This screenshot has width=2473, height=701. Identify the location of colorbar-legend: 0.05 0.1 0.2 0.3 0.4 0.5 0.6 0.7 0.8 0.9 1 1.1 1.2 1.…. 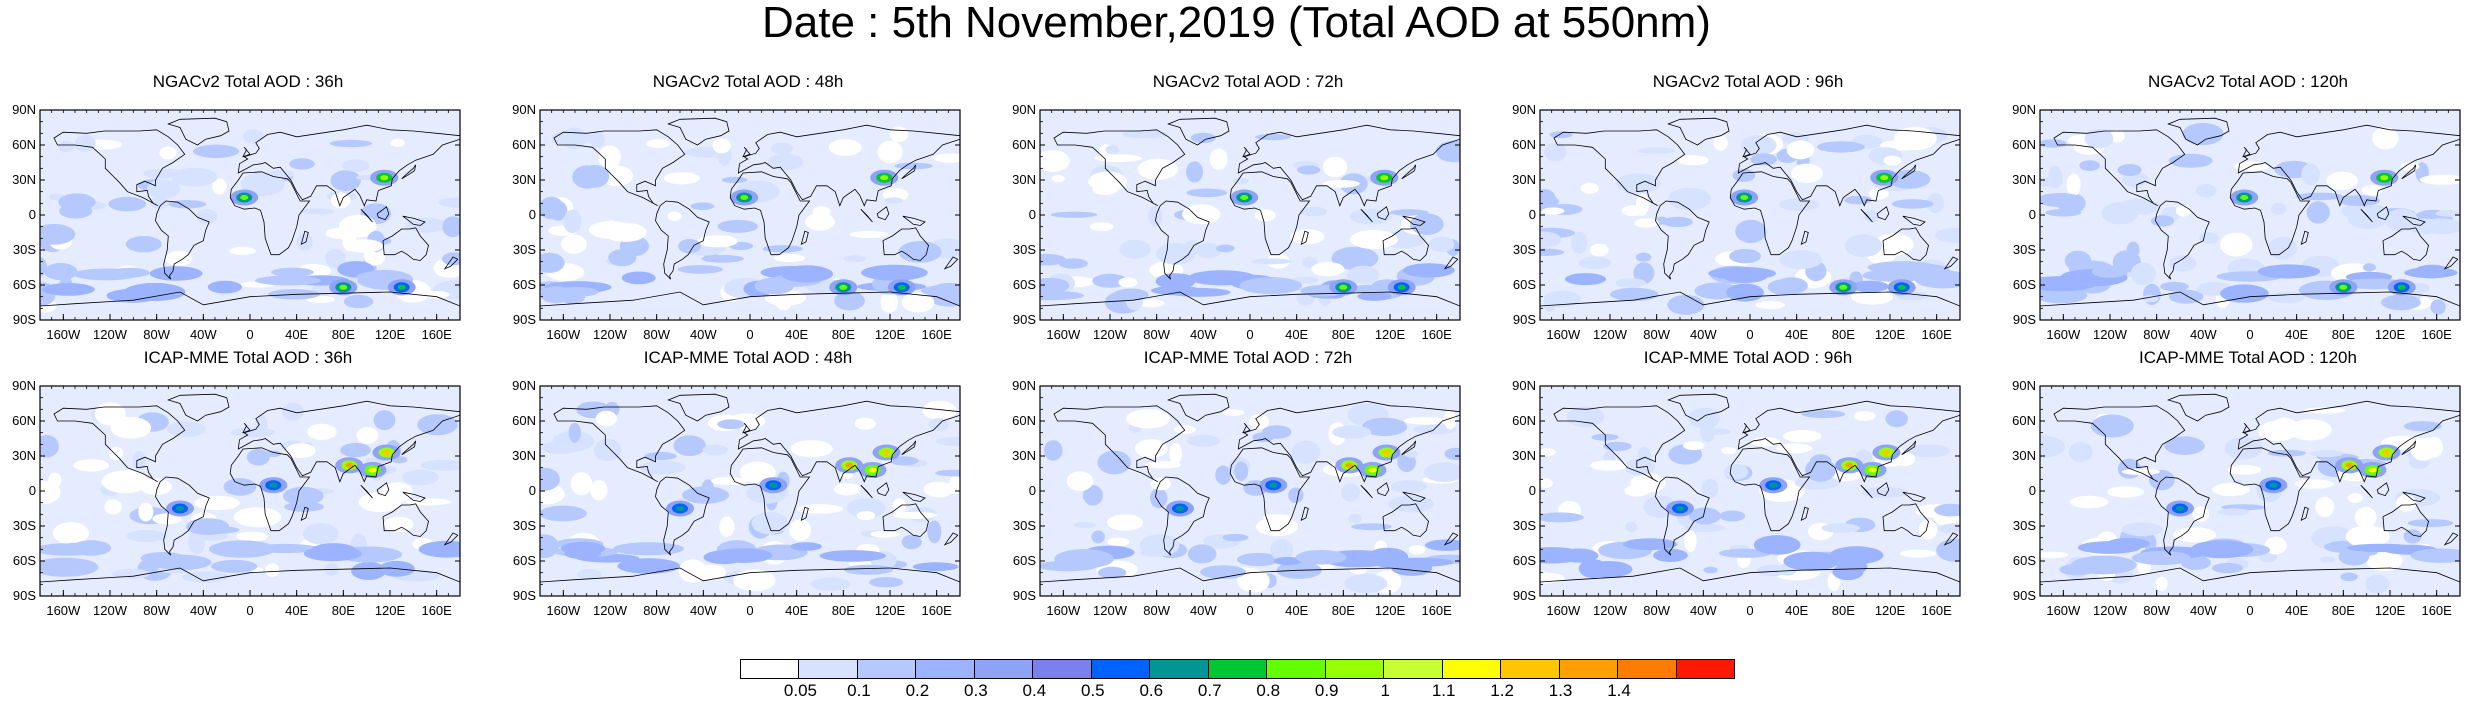
(1237, 679).